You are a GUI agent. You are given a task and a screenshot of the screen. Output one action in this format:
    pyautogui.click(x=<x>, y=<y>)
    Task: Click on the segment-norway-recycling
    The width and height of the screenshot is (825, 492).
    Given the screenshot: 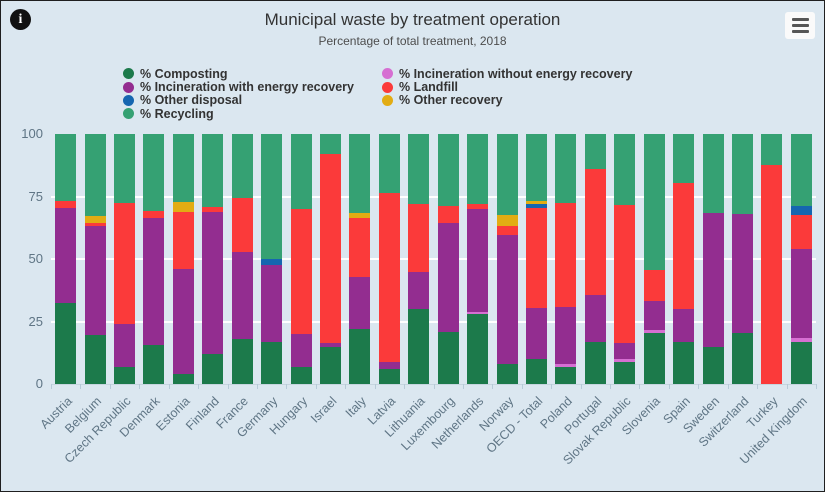 What is the action you would take?
    pyautogui.click(x=507, y=174)
    